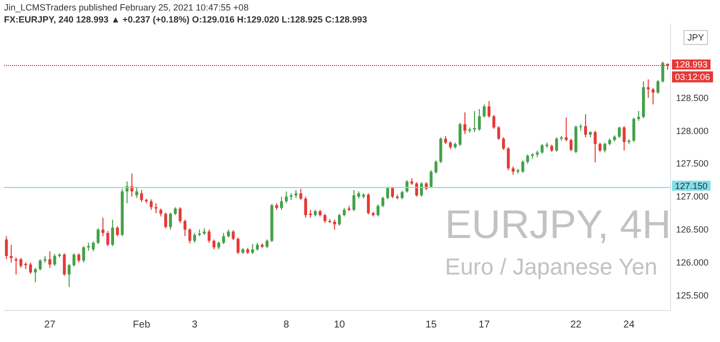 Image resolution: width=720 pixels, height=342 pixels. I want to click on x-tick-label: 10, so click(340, 325).